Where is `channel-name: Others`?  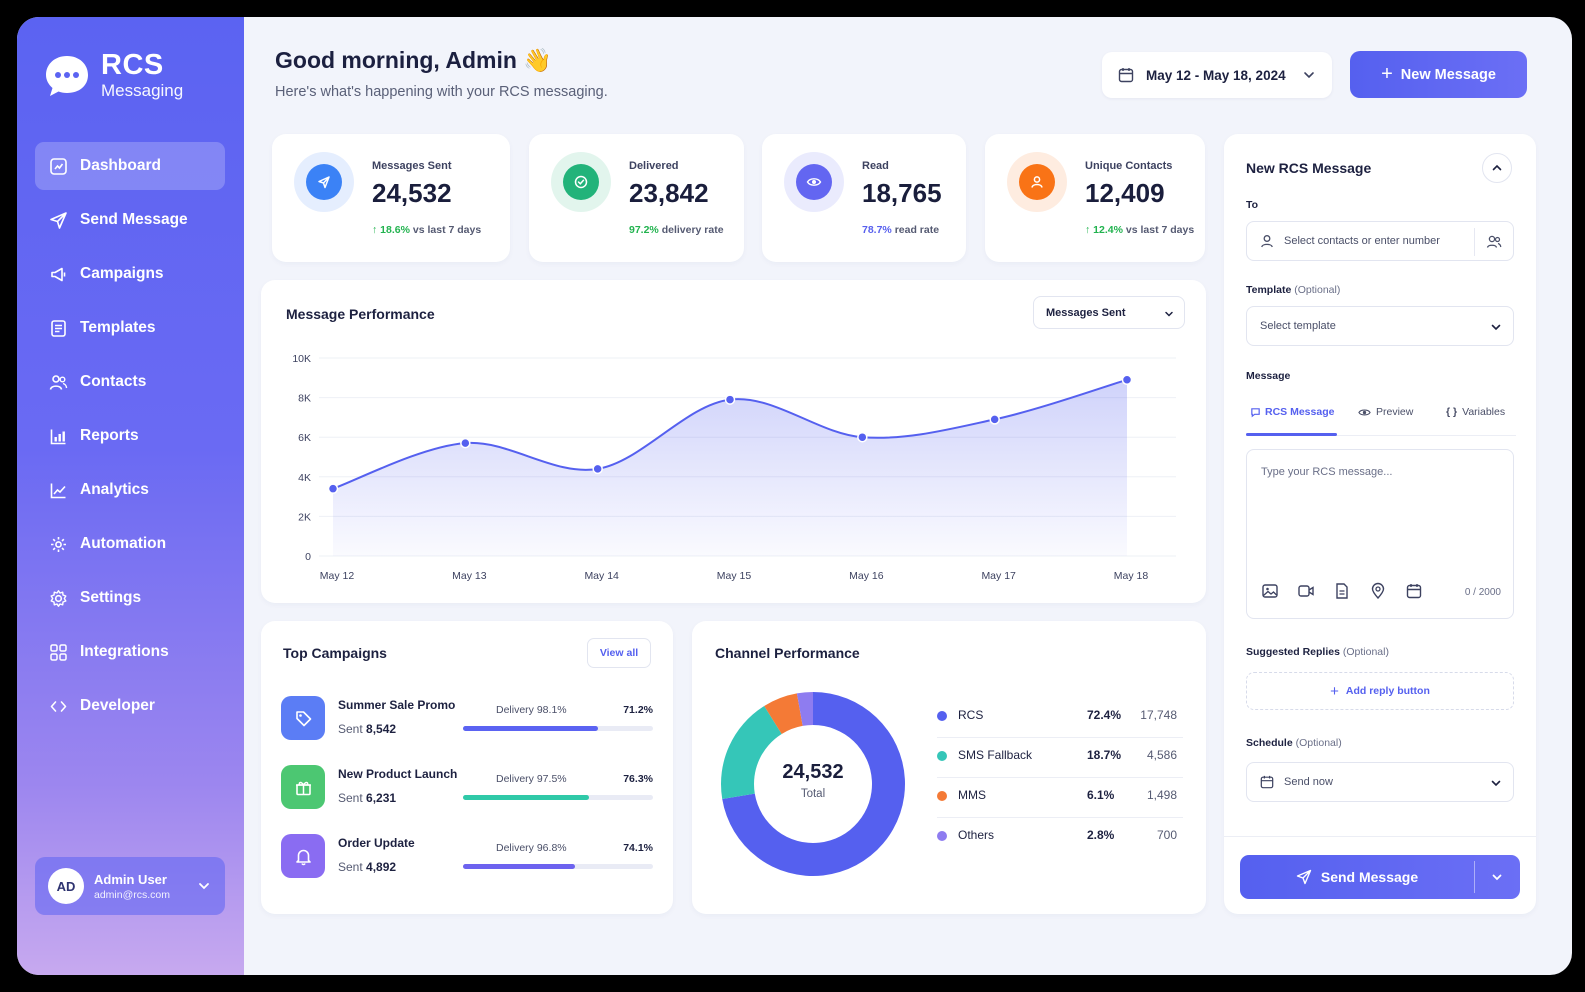 channel-name: Others is located at coordinates (976, 835).